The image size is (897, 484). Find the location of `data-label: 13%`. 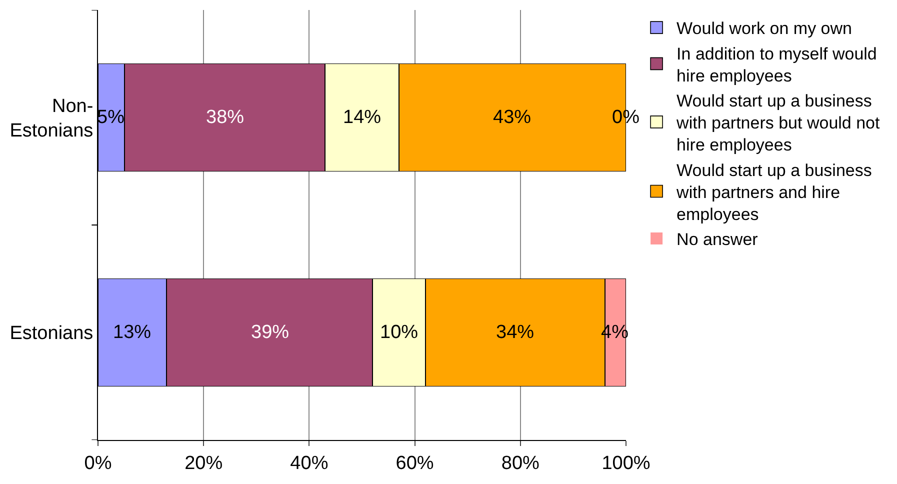

data-label: 13% is located at coordinates (132, 332).